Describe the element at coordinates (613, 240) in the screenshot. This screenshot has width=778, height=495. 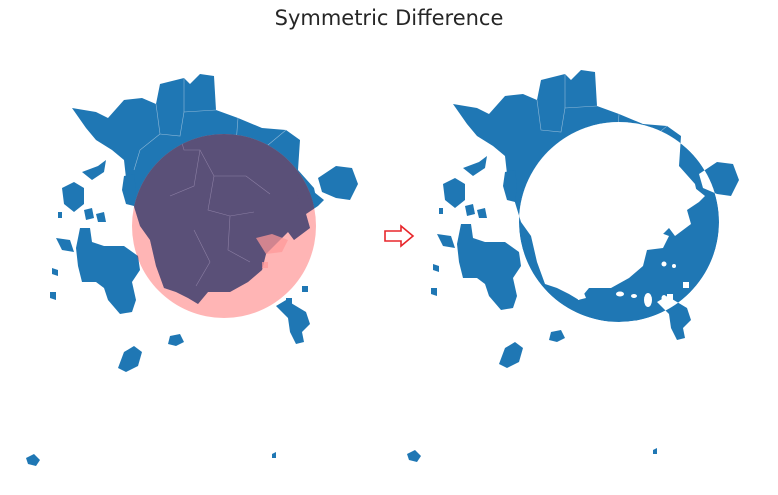
I see `result-holes` at that location.